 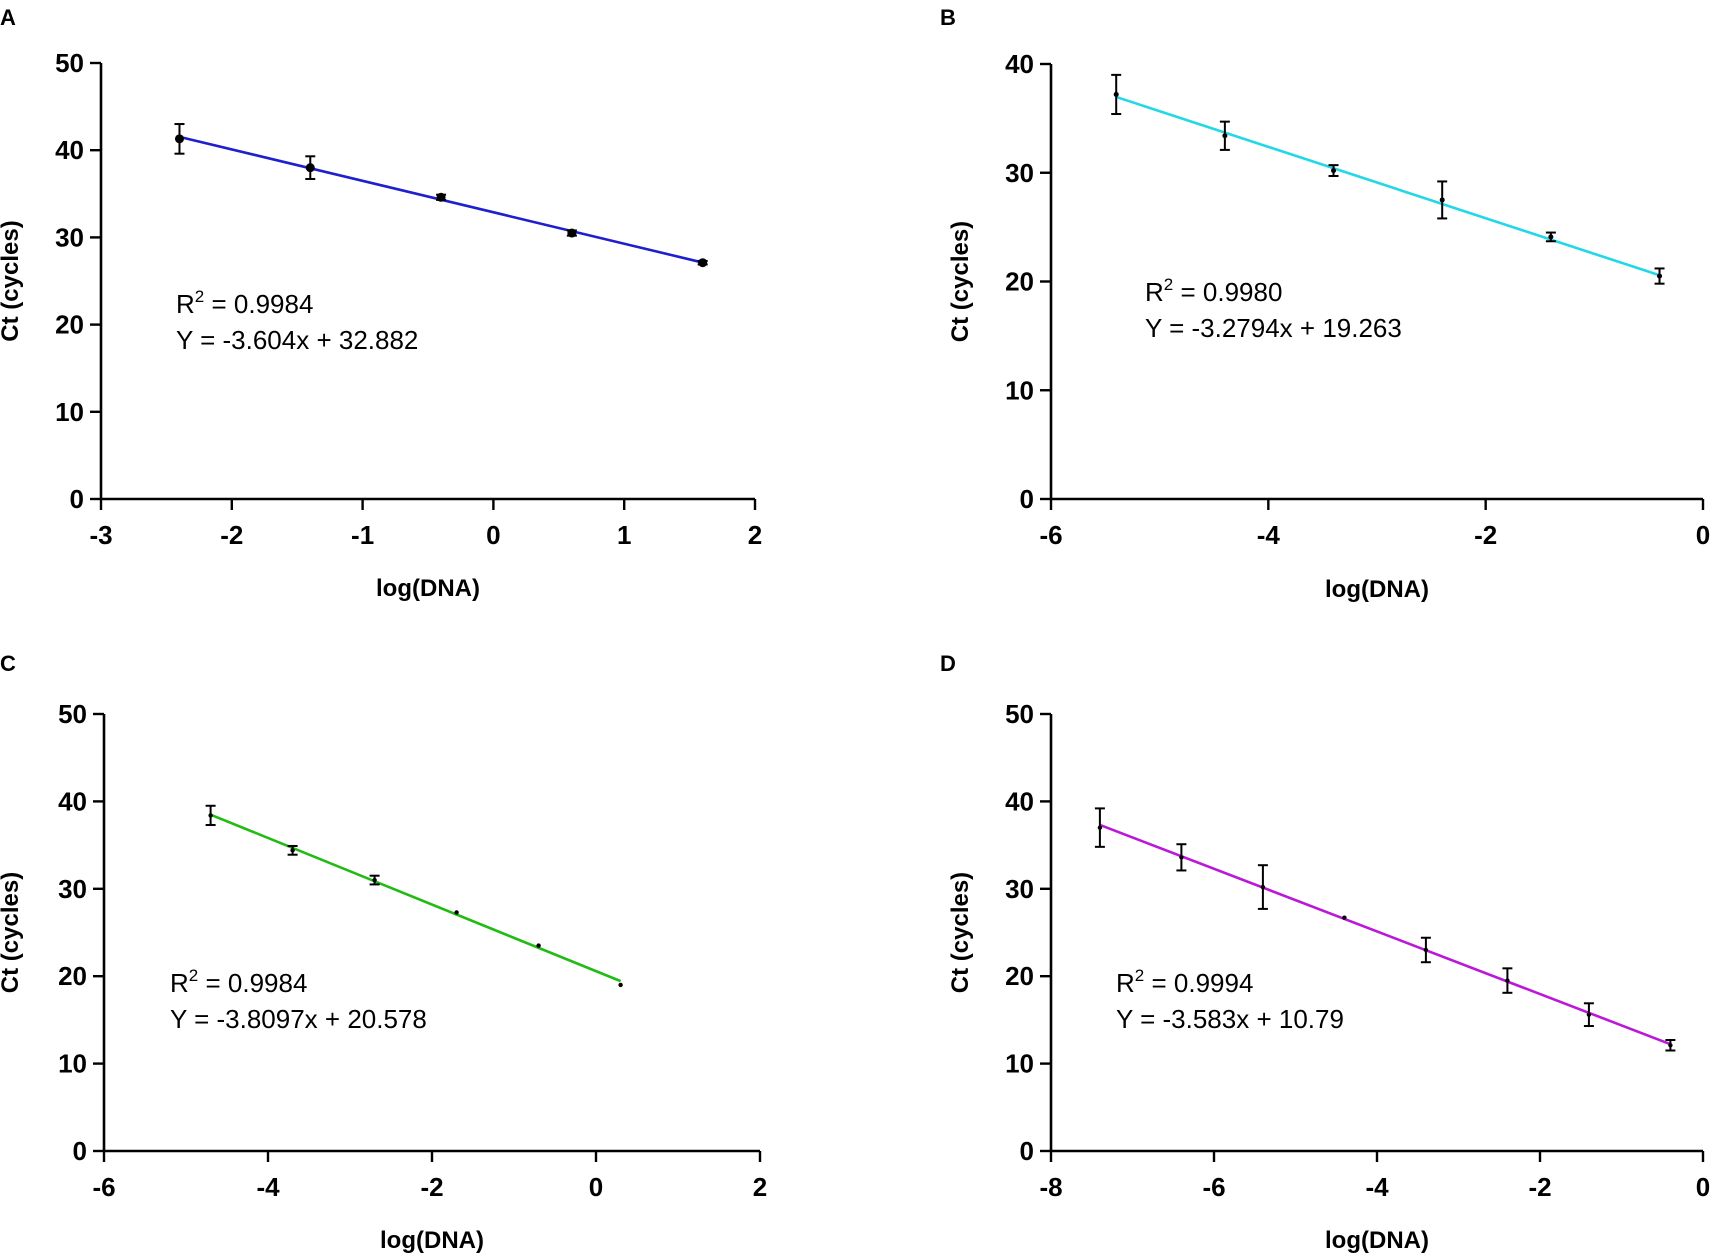 What do you see at coordinates (948, 17) in the screenshot?
I see `panel-b-letter: B` at bounding box center [948, 17].